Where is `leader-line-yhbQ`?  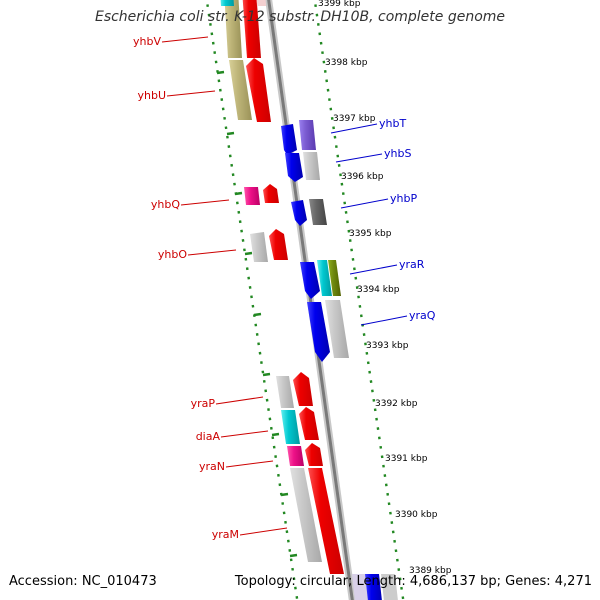
leader-line-yhbQ is located at coordinates (205, 202).